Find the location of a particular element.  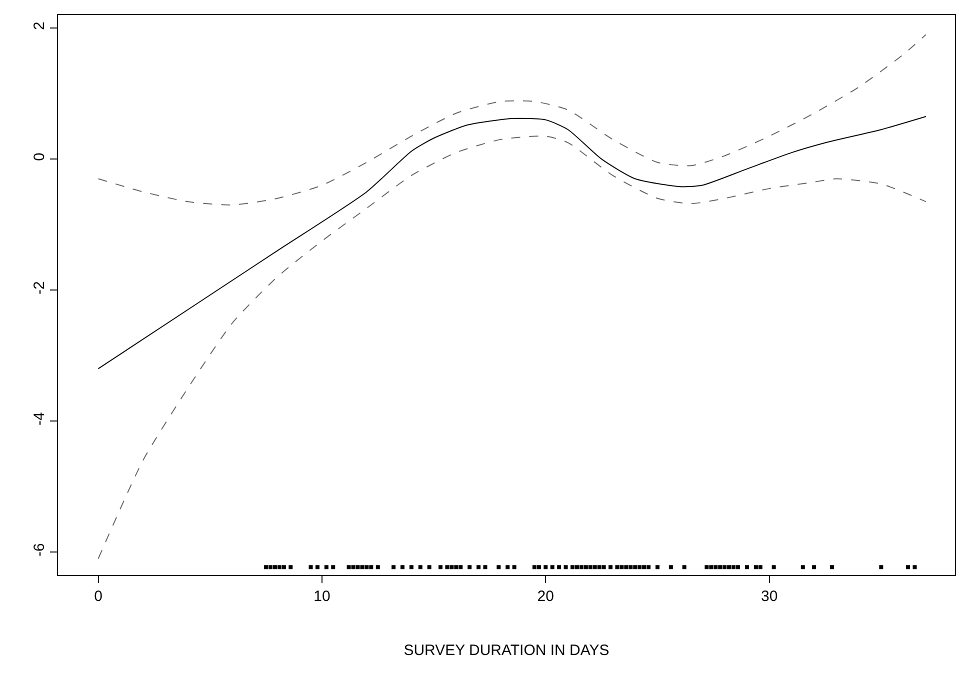

x-axis-title: SURVEY DURATION IN DAYS is located at coordinates (507, 650).